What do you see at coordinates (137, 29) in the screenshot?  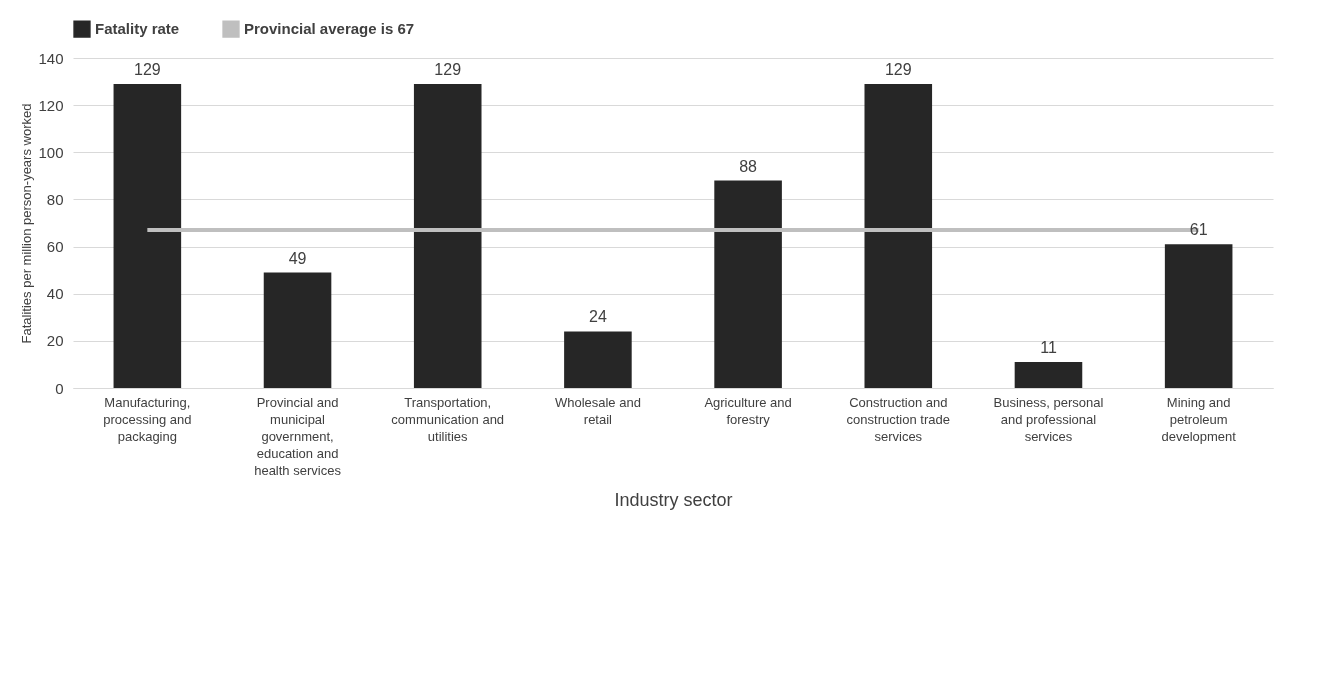 I see `legend-label: Fatality rate` at bounding box center [137, 29].